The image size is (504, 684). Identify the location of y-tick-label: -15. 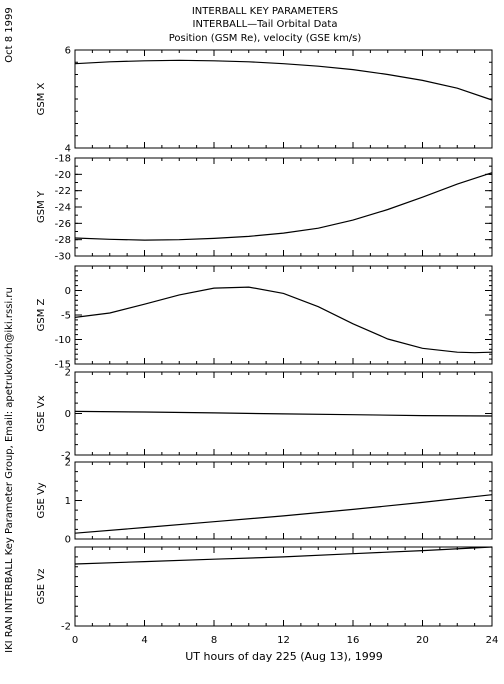
(63, 365).